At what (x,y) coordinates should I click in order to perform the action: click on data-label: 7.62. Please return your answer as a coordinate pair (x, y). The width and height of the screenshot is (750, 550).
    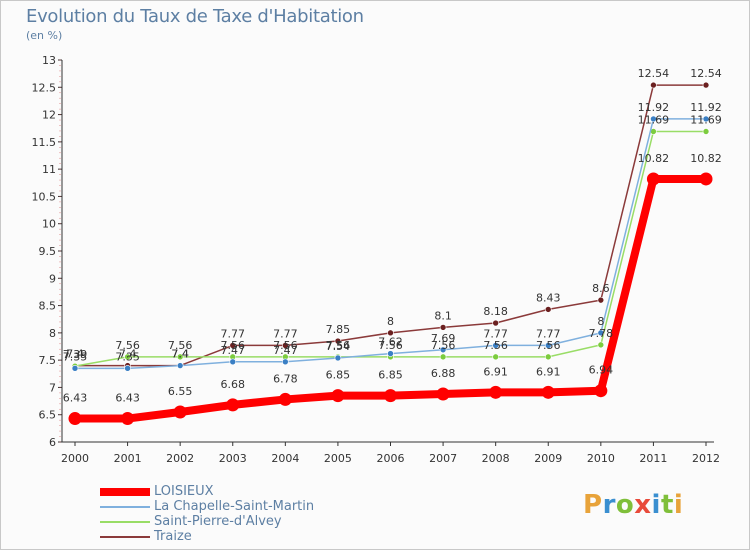
    Looking at the image, I should click on (390, 342).